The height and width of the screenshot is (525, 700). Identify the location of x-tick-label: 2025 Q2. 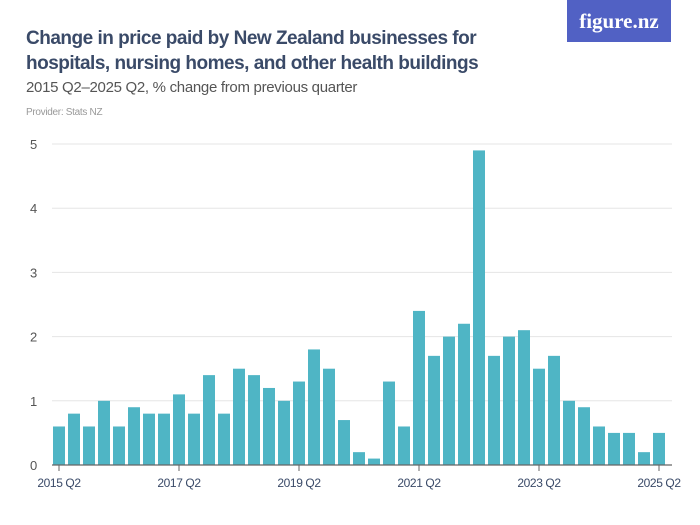
(659, 483).